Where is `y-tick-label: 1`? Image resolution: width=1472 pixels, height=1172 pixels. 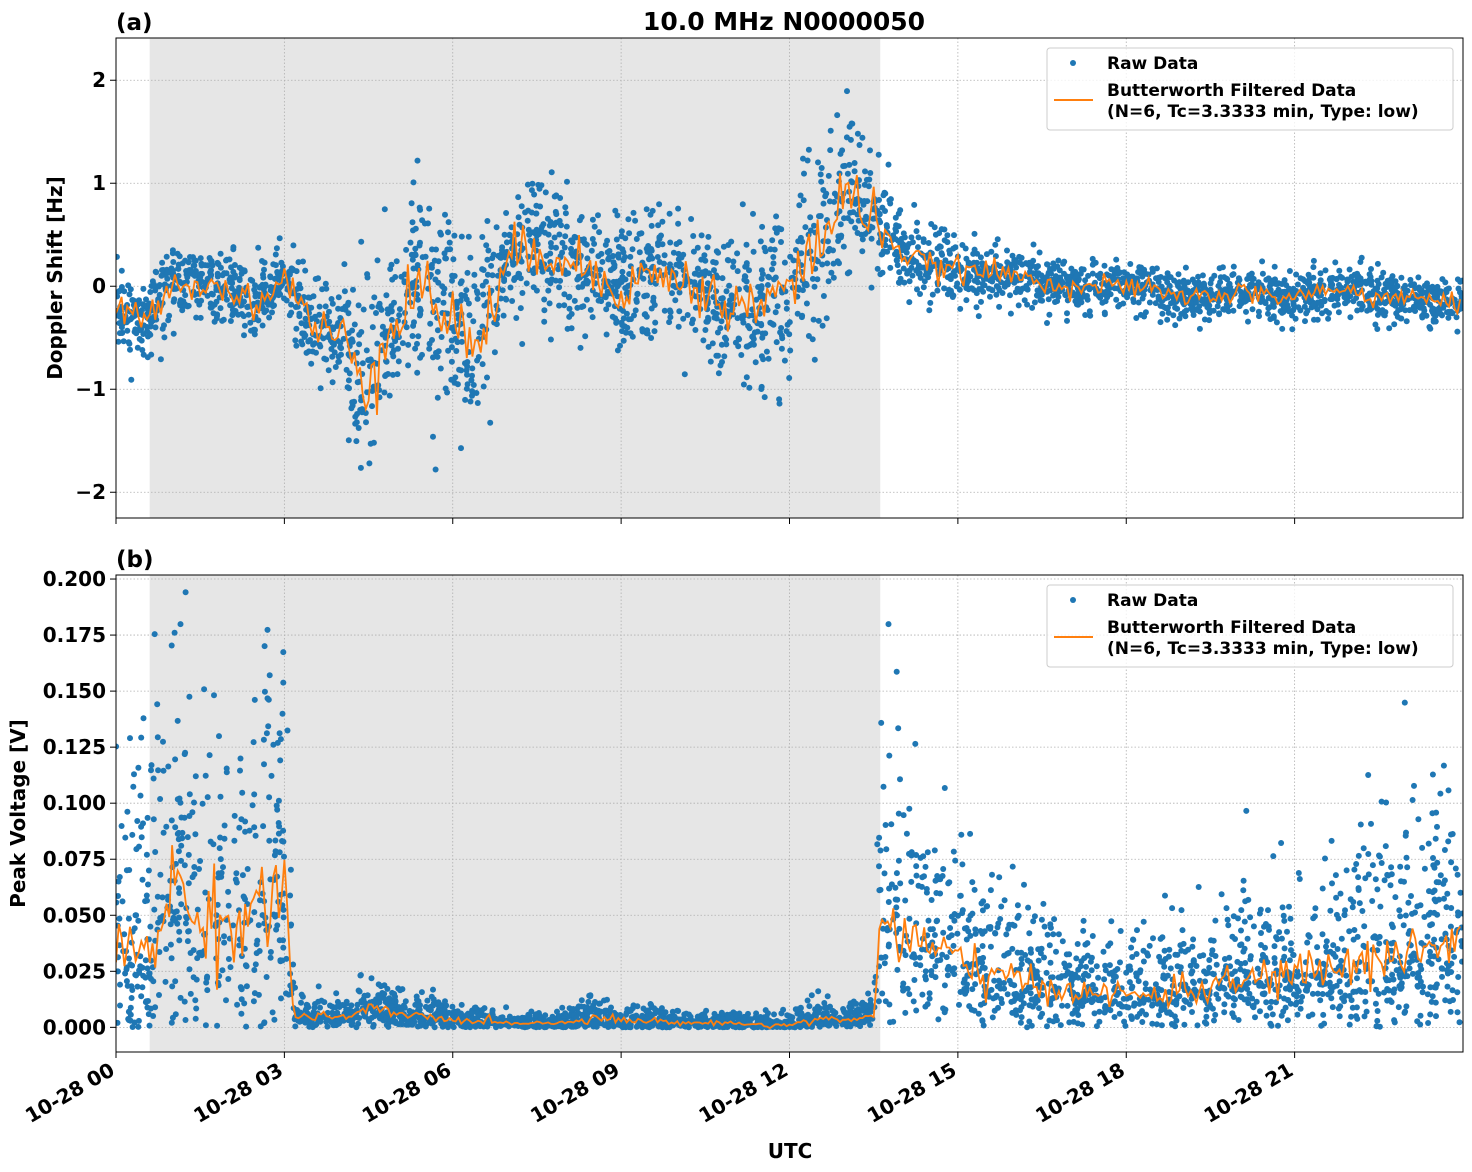 y-tick-label: 1 is located at coordinates (99, 183).